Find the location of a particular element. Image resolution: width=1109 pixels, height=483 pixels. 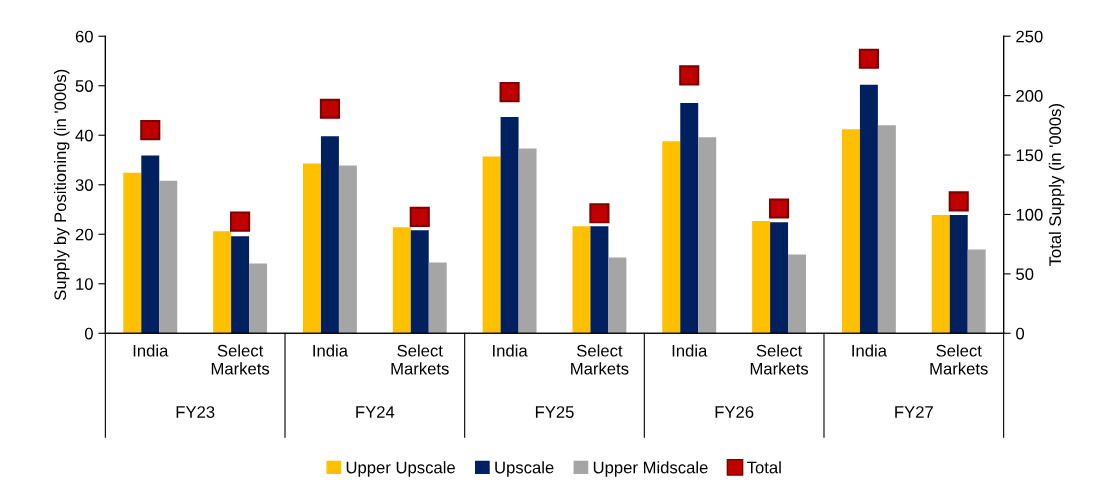

legend-label: Upper Upscale is located at coordinates (400, 469).